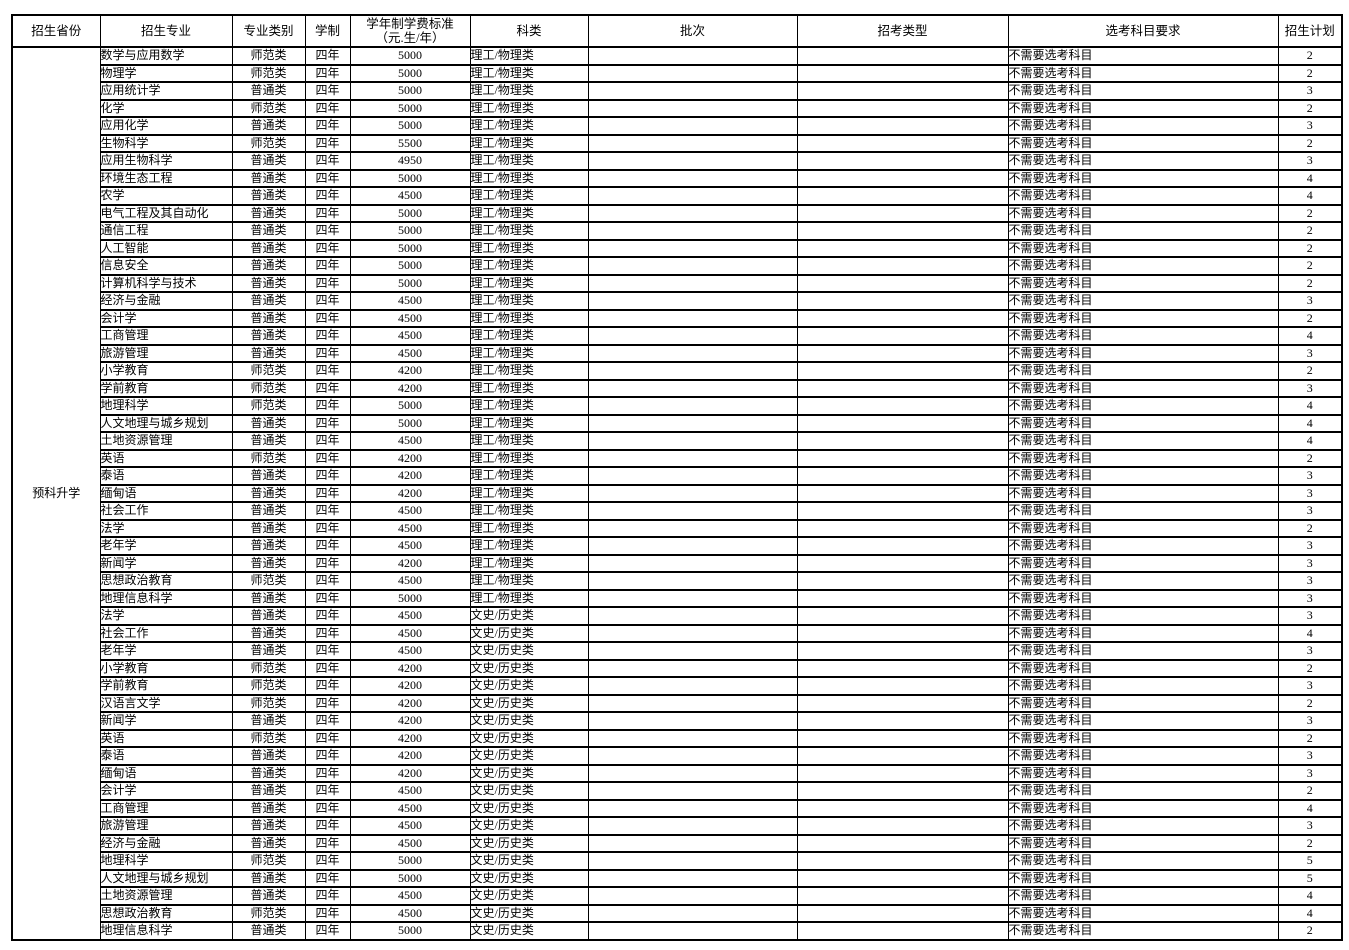 This screenshot has width=1349, height=950. Describe the element at coordinates (677, 213) in the screenshot. I see `table-row: 电气工程及其自动化 普通类 四年 5000 理工/物理类 不需要选考科目 2` at that location.